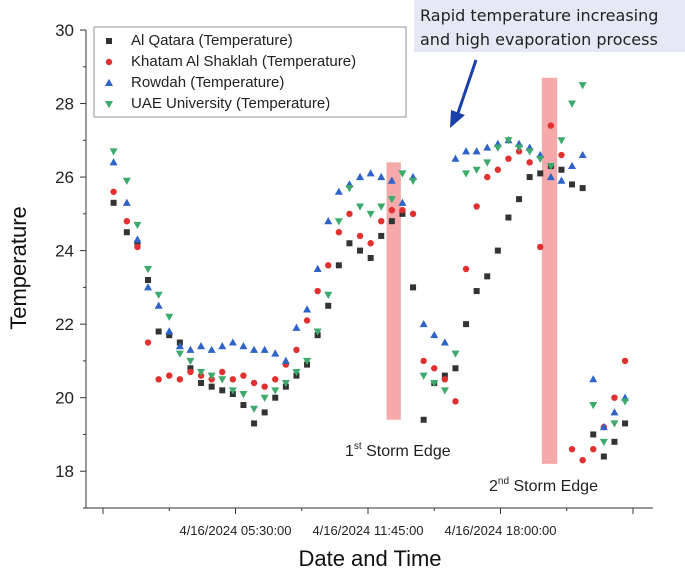  Describe the element at coordinates (64, 30) in the screenshot. I see `y-tick-label: 30` at that location.